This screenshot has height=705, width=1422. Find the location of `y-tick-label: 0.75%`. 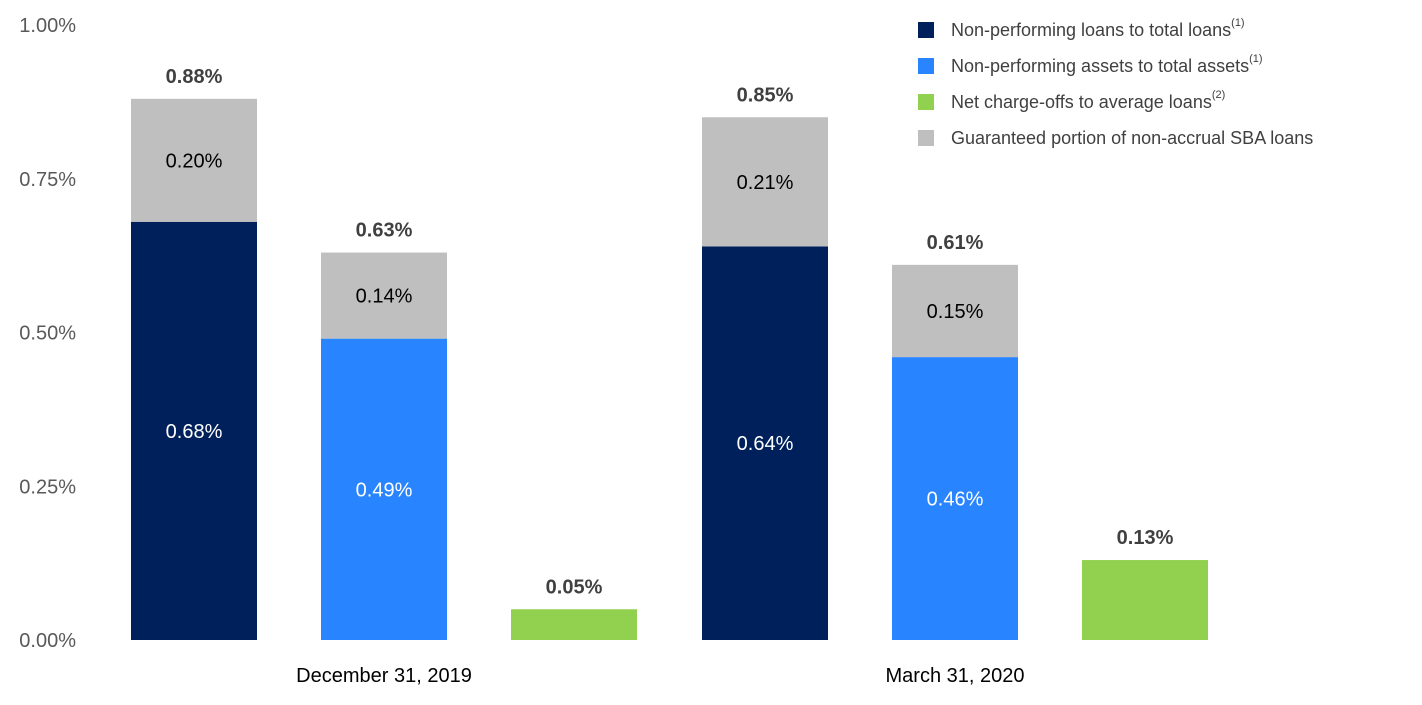

y-tick-label: 0.75% is located at coordinates (47, 180).